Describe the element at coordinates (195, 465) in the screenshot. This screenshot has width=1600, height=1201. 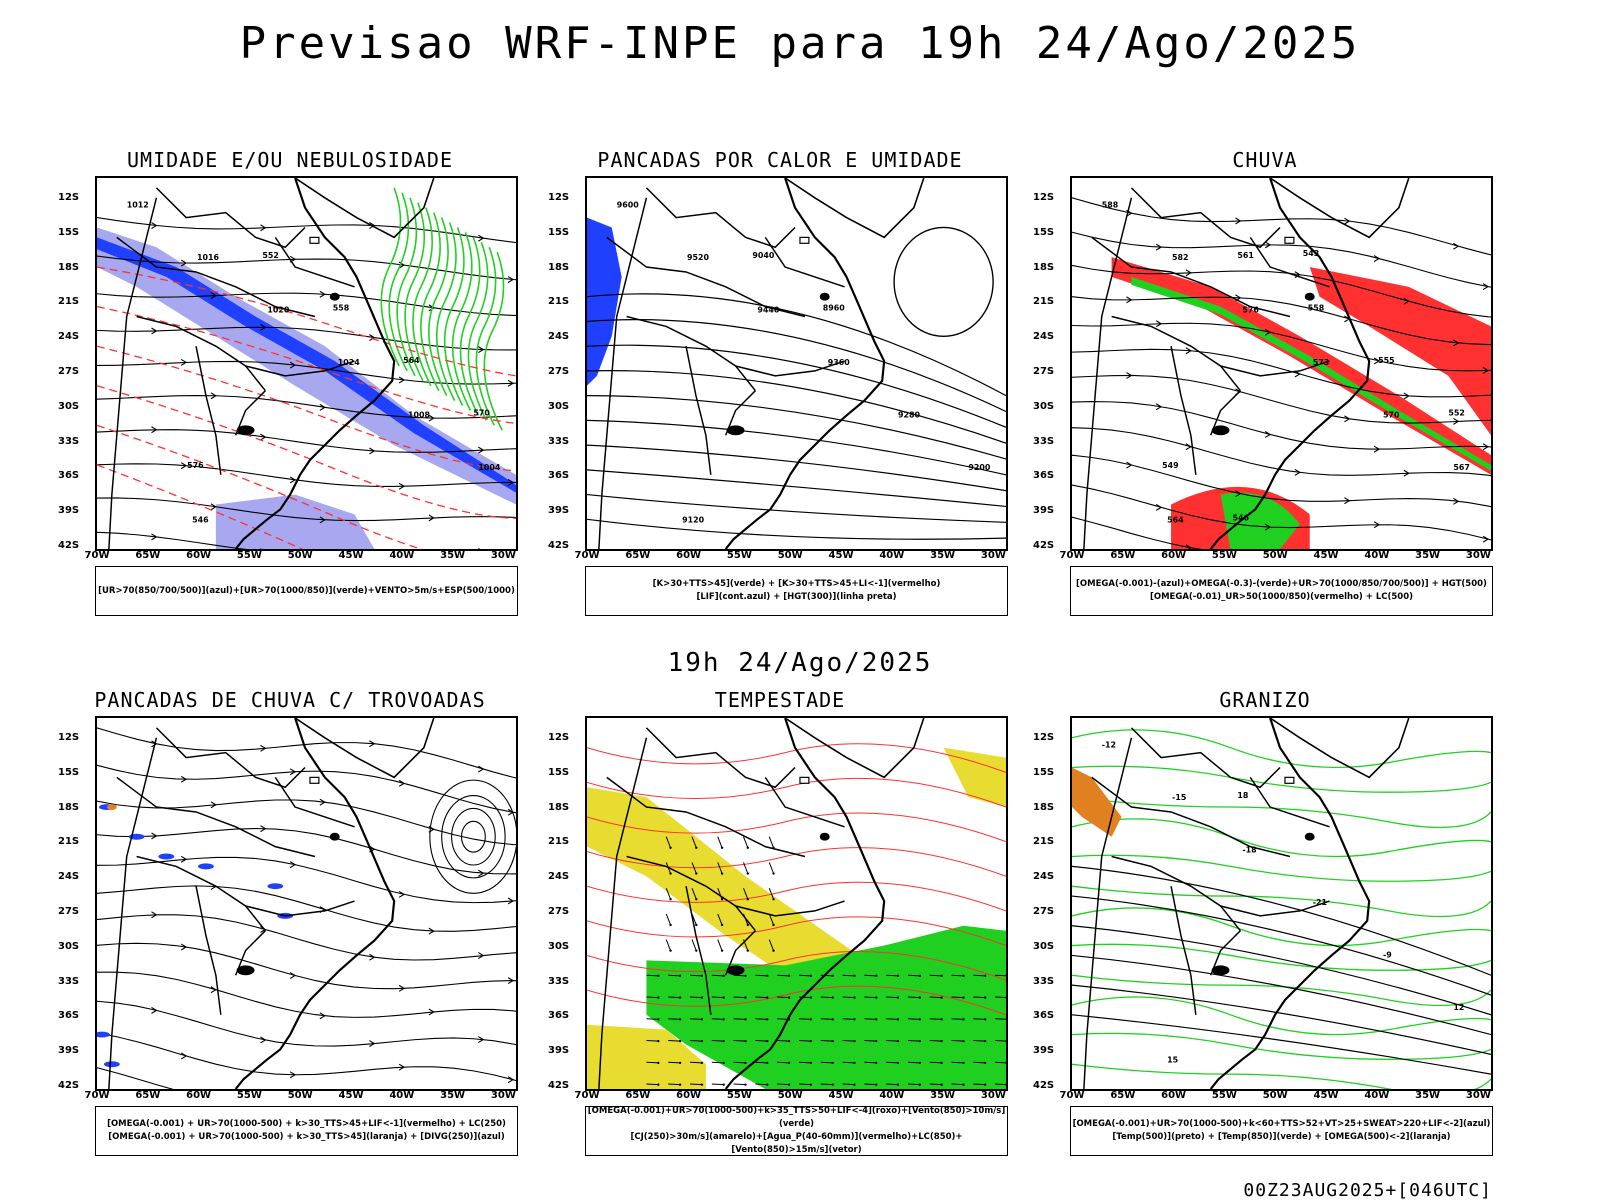
I see `contour-label: 576` at that location.